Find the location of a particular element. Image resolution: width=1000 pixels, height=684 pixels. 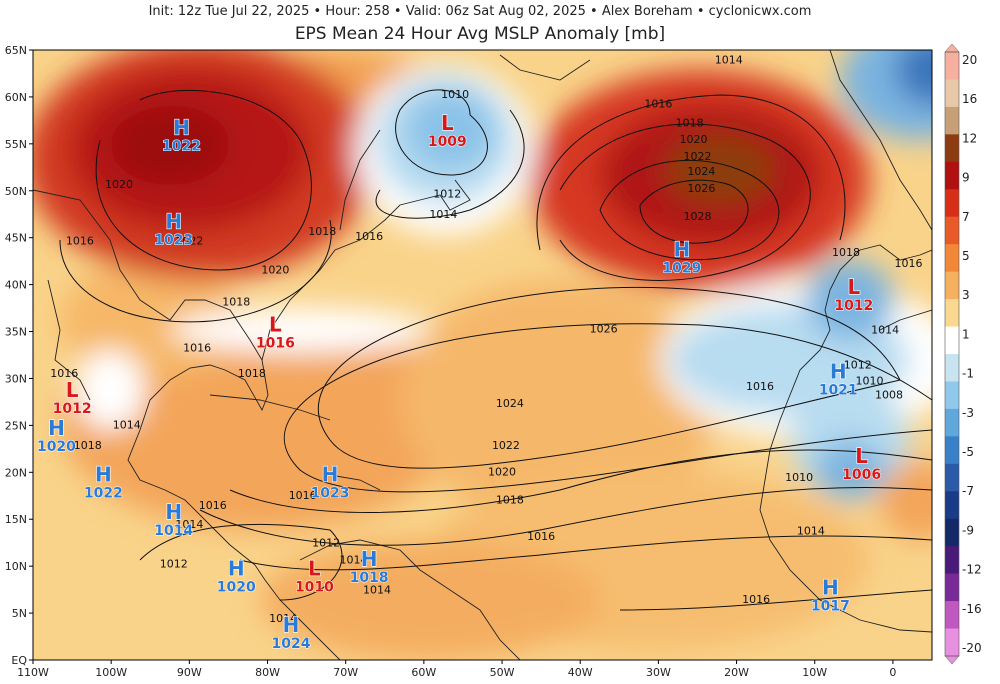

lon-label: 100W is located at coordinates (111, 672).